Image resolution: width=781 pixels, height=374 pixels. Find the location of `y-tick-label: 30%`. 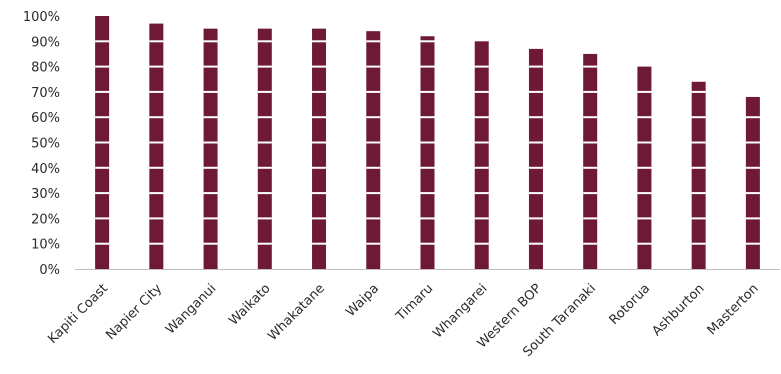

y-tick-label: 30% is located at coordinates (45, 194).